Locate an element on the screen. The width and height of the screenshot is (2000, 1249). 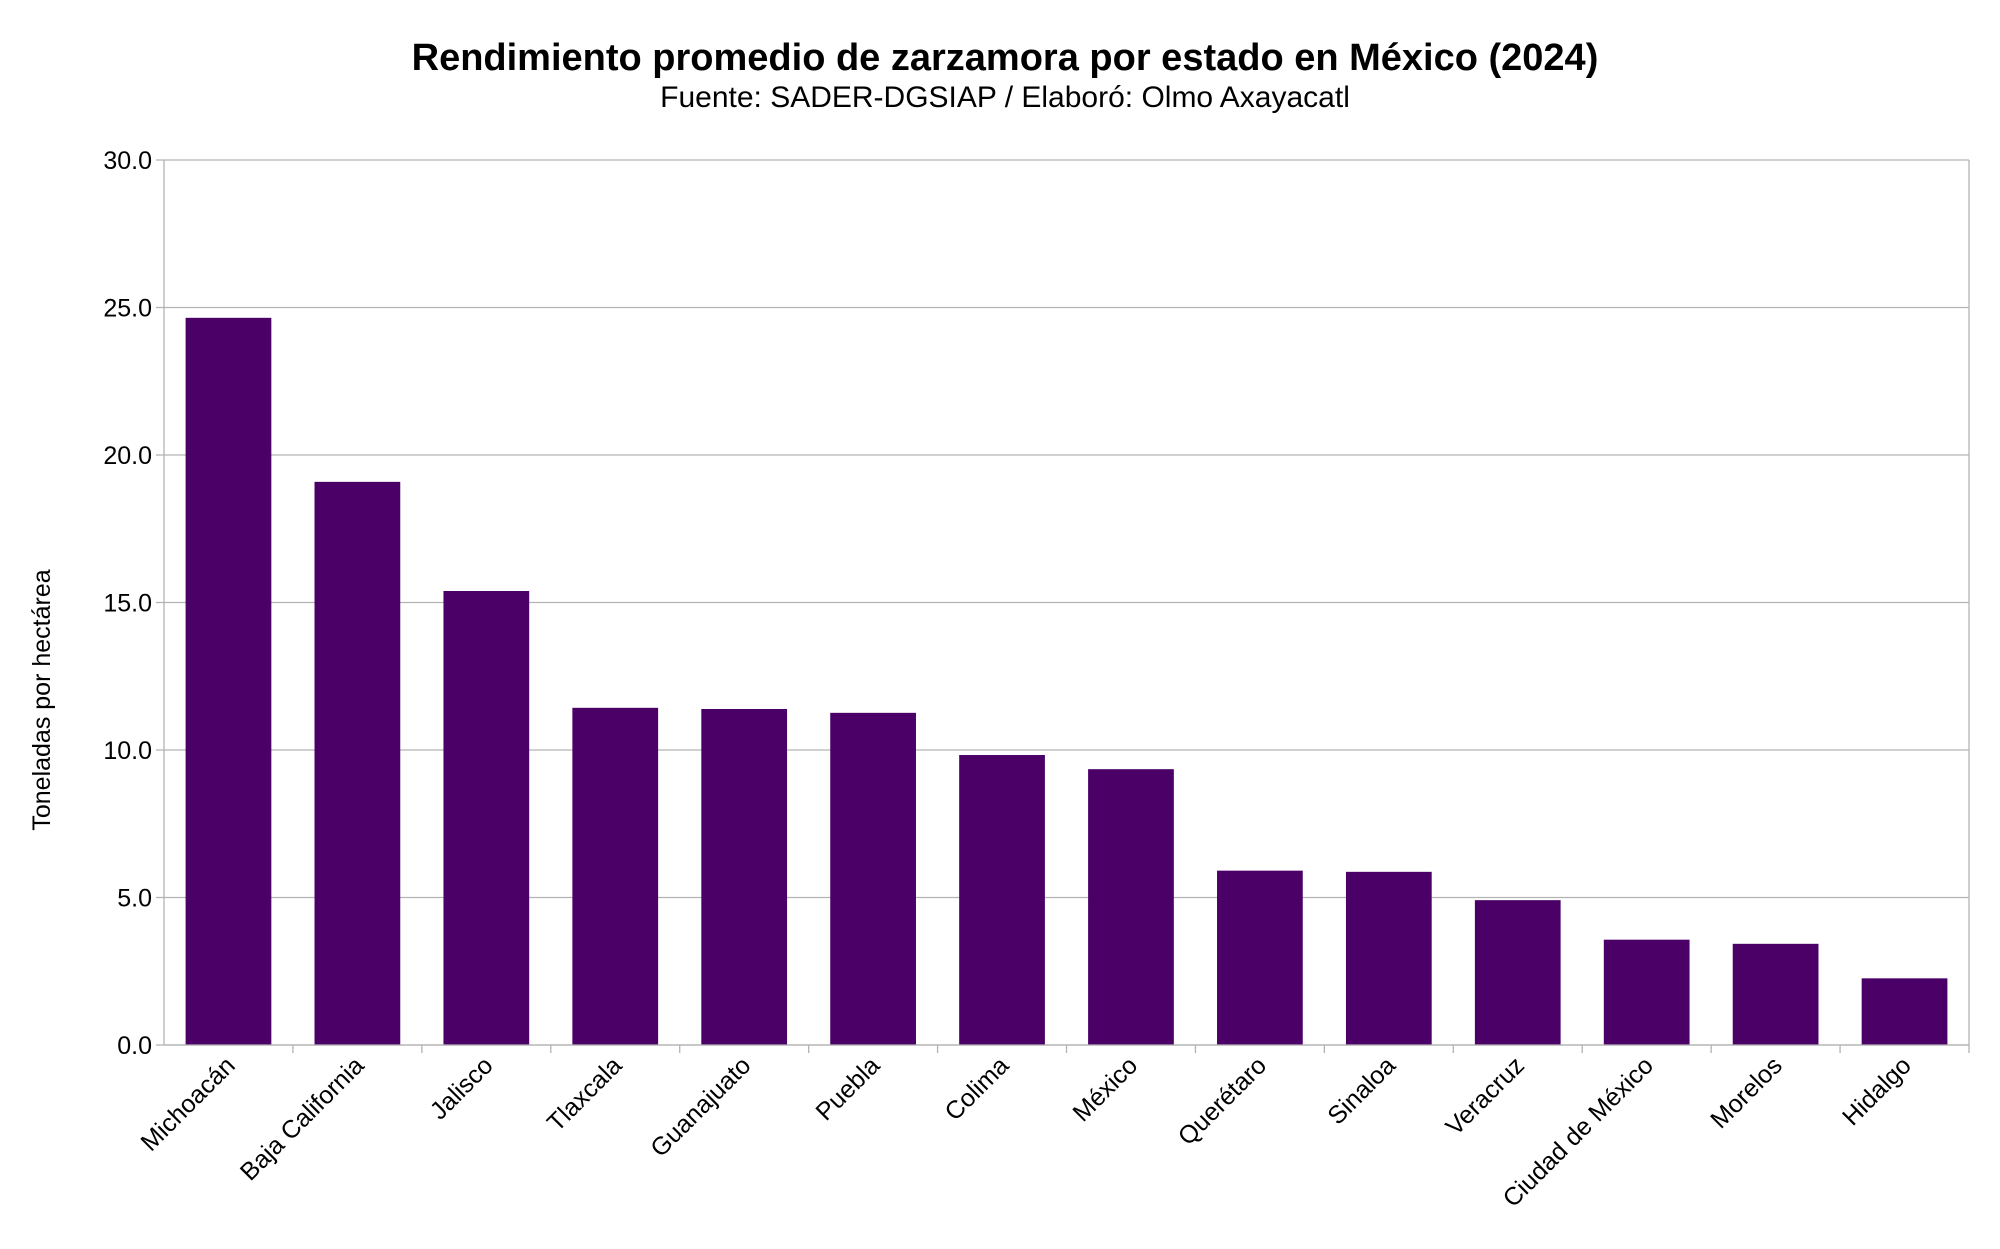
y-axis-label: Toneladas por hectárea is located at coordinates (42, 699).